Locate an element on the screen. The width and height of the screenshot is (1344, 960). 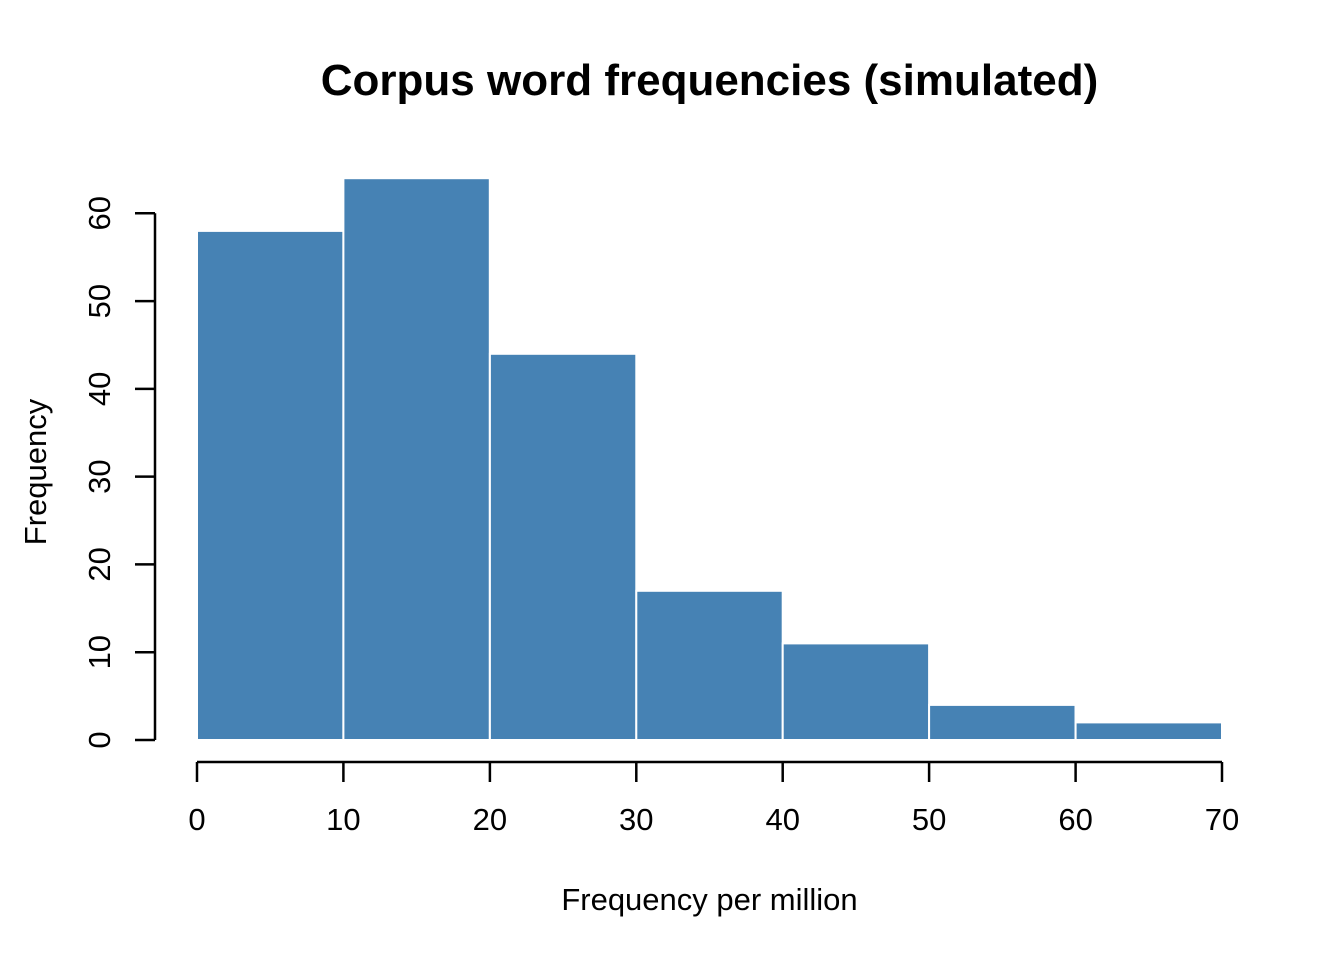
x-tick-label: 0 is located at coordinates (196, 819).